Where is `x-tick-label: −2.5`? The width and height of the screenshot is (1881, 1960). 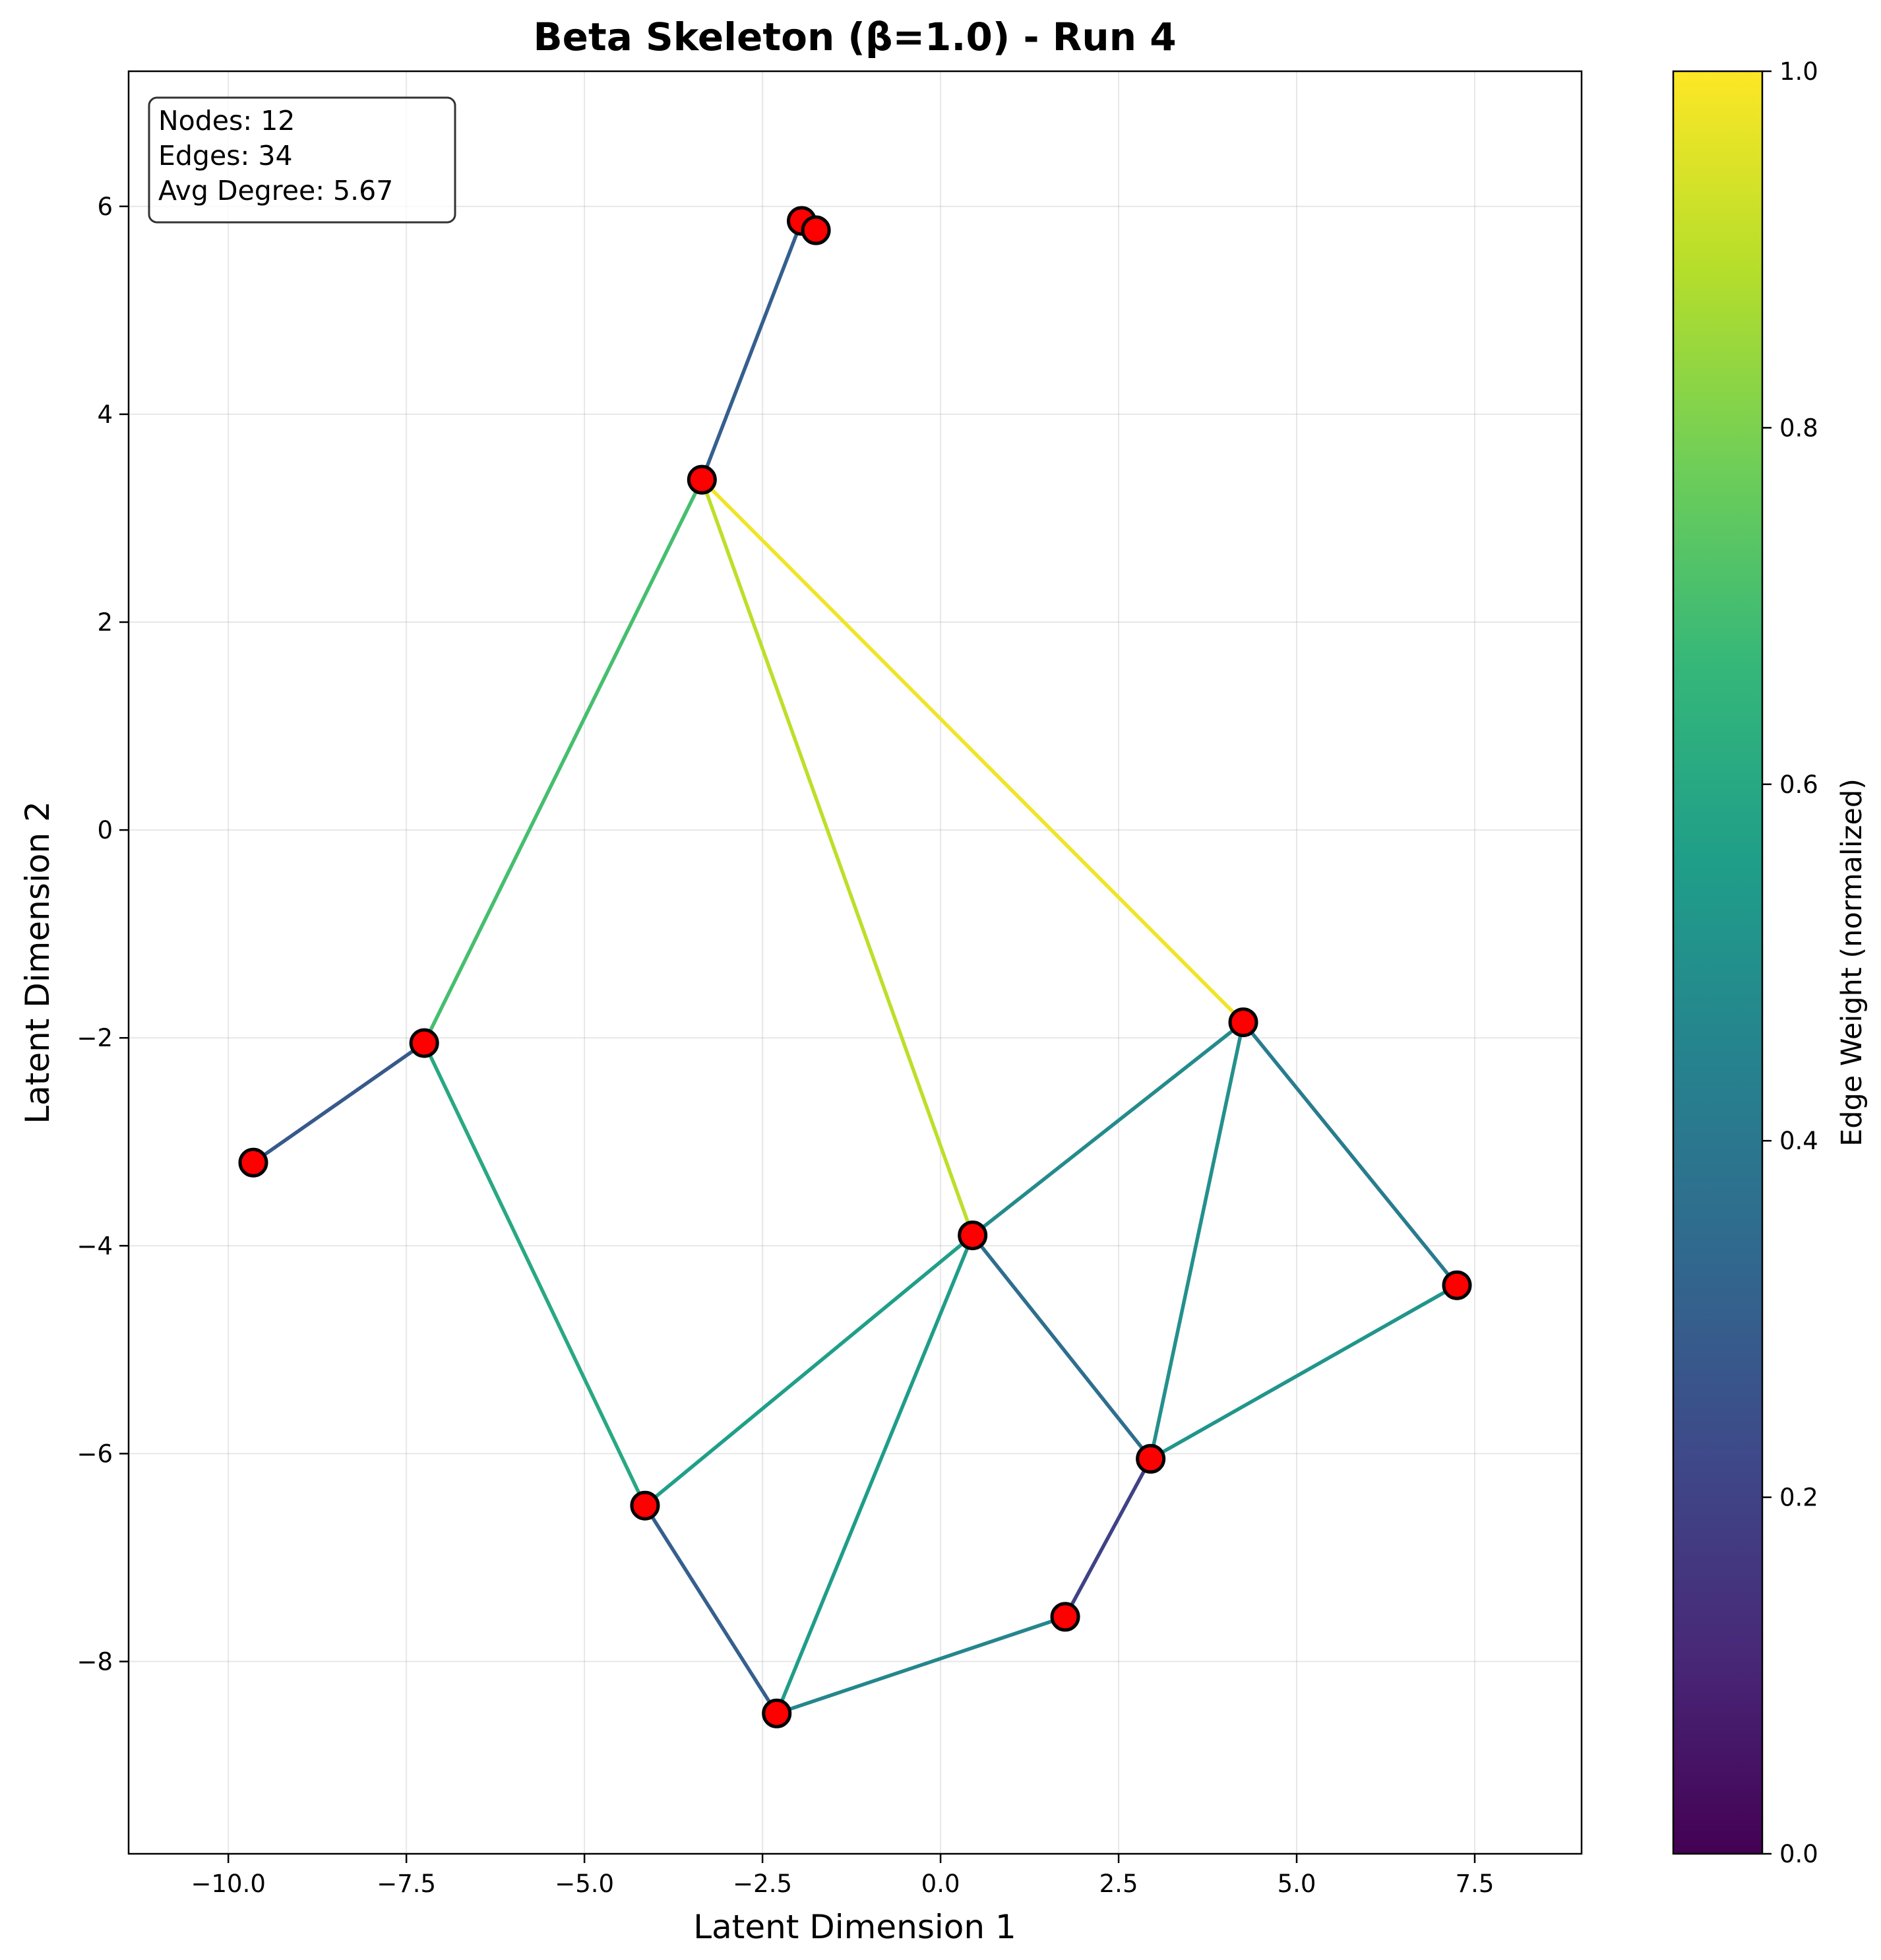
x-tick-label: −2.5 is located at coordinates (762, 1884).